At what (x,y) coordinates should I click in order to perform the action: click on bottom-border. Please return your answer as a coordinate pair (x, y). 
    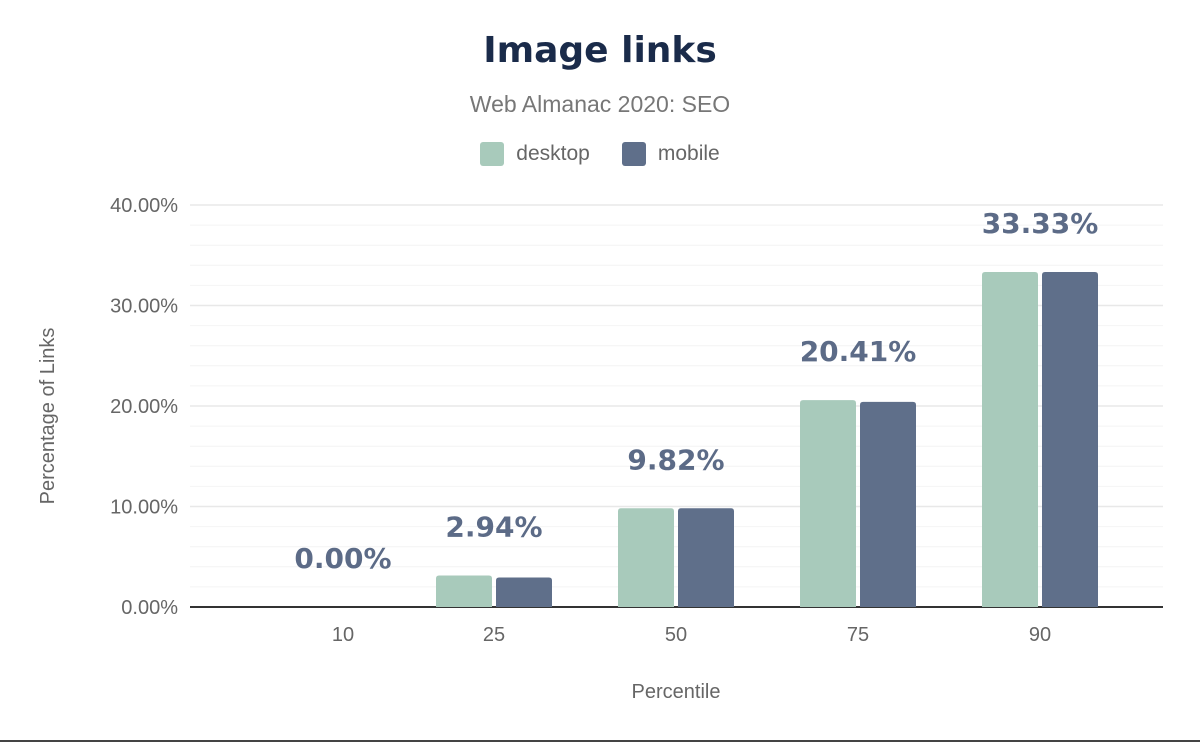
    Looking at the image, I should click on (600, 741).